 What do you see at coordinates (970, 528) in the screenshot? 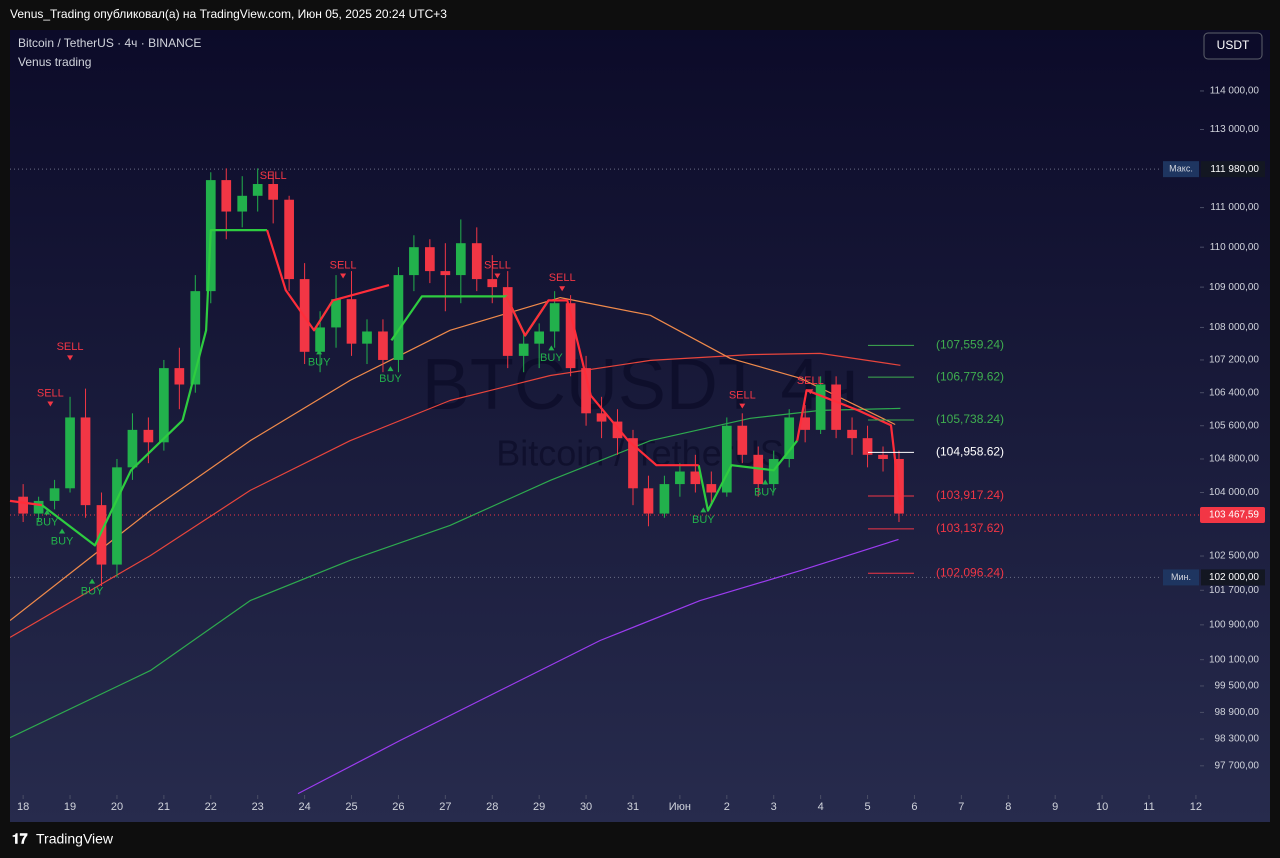
I see `level-label: (103,137.62)` at bounding box center [970, 528].